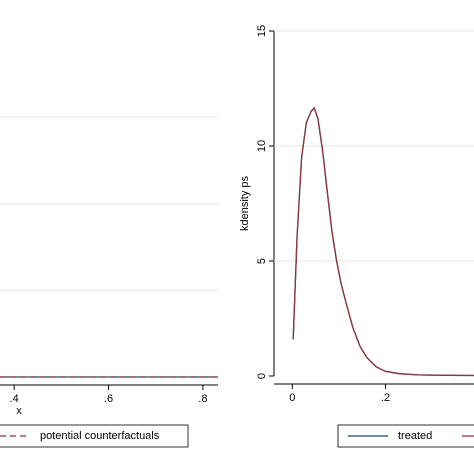 The width and height of the screenshot is (474, 474). What do you see at coordinates (14, 399) in the screenshot?
I see `x-tick-label: .4` at bounding box center [14, 399].